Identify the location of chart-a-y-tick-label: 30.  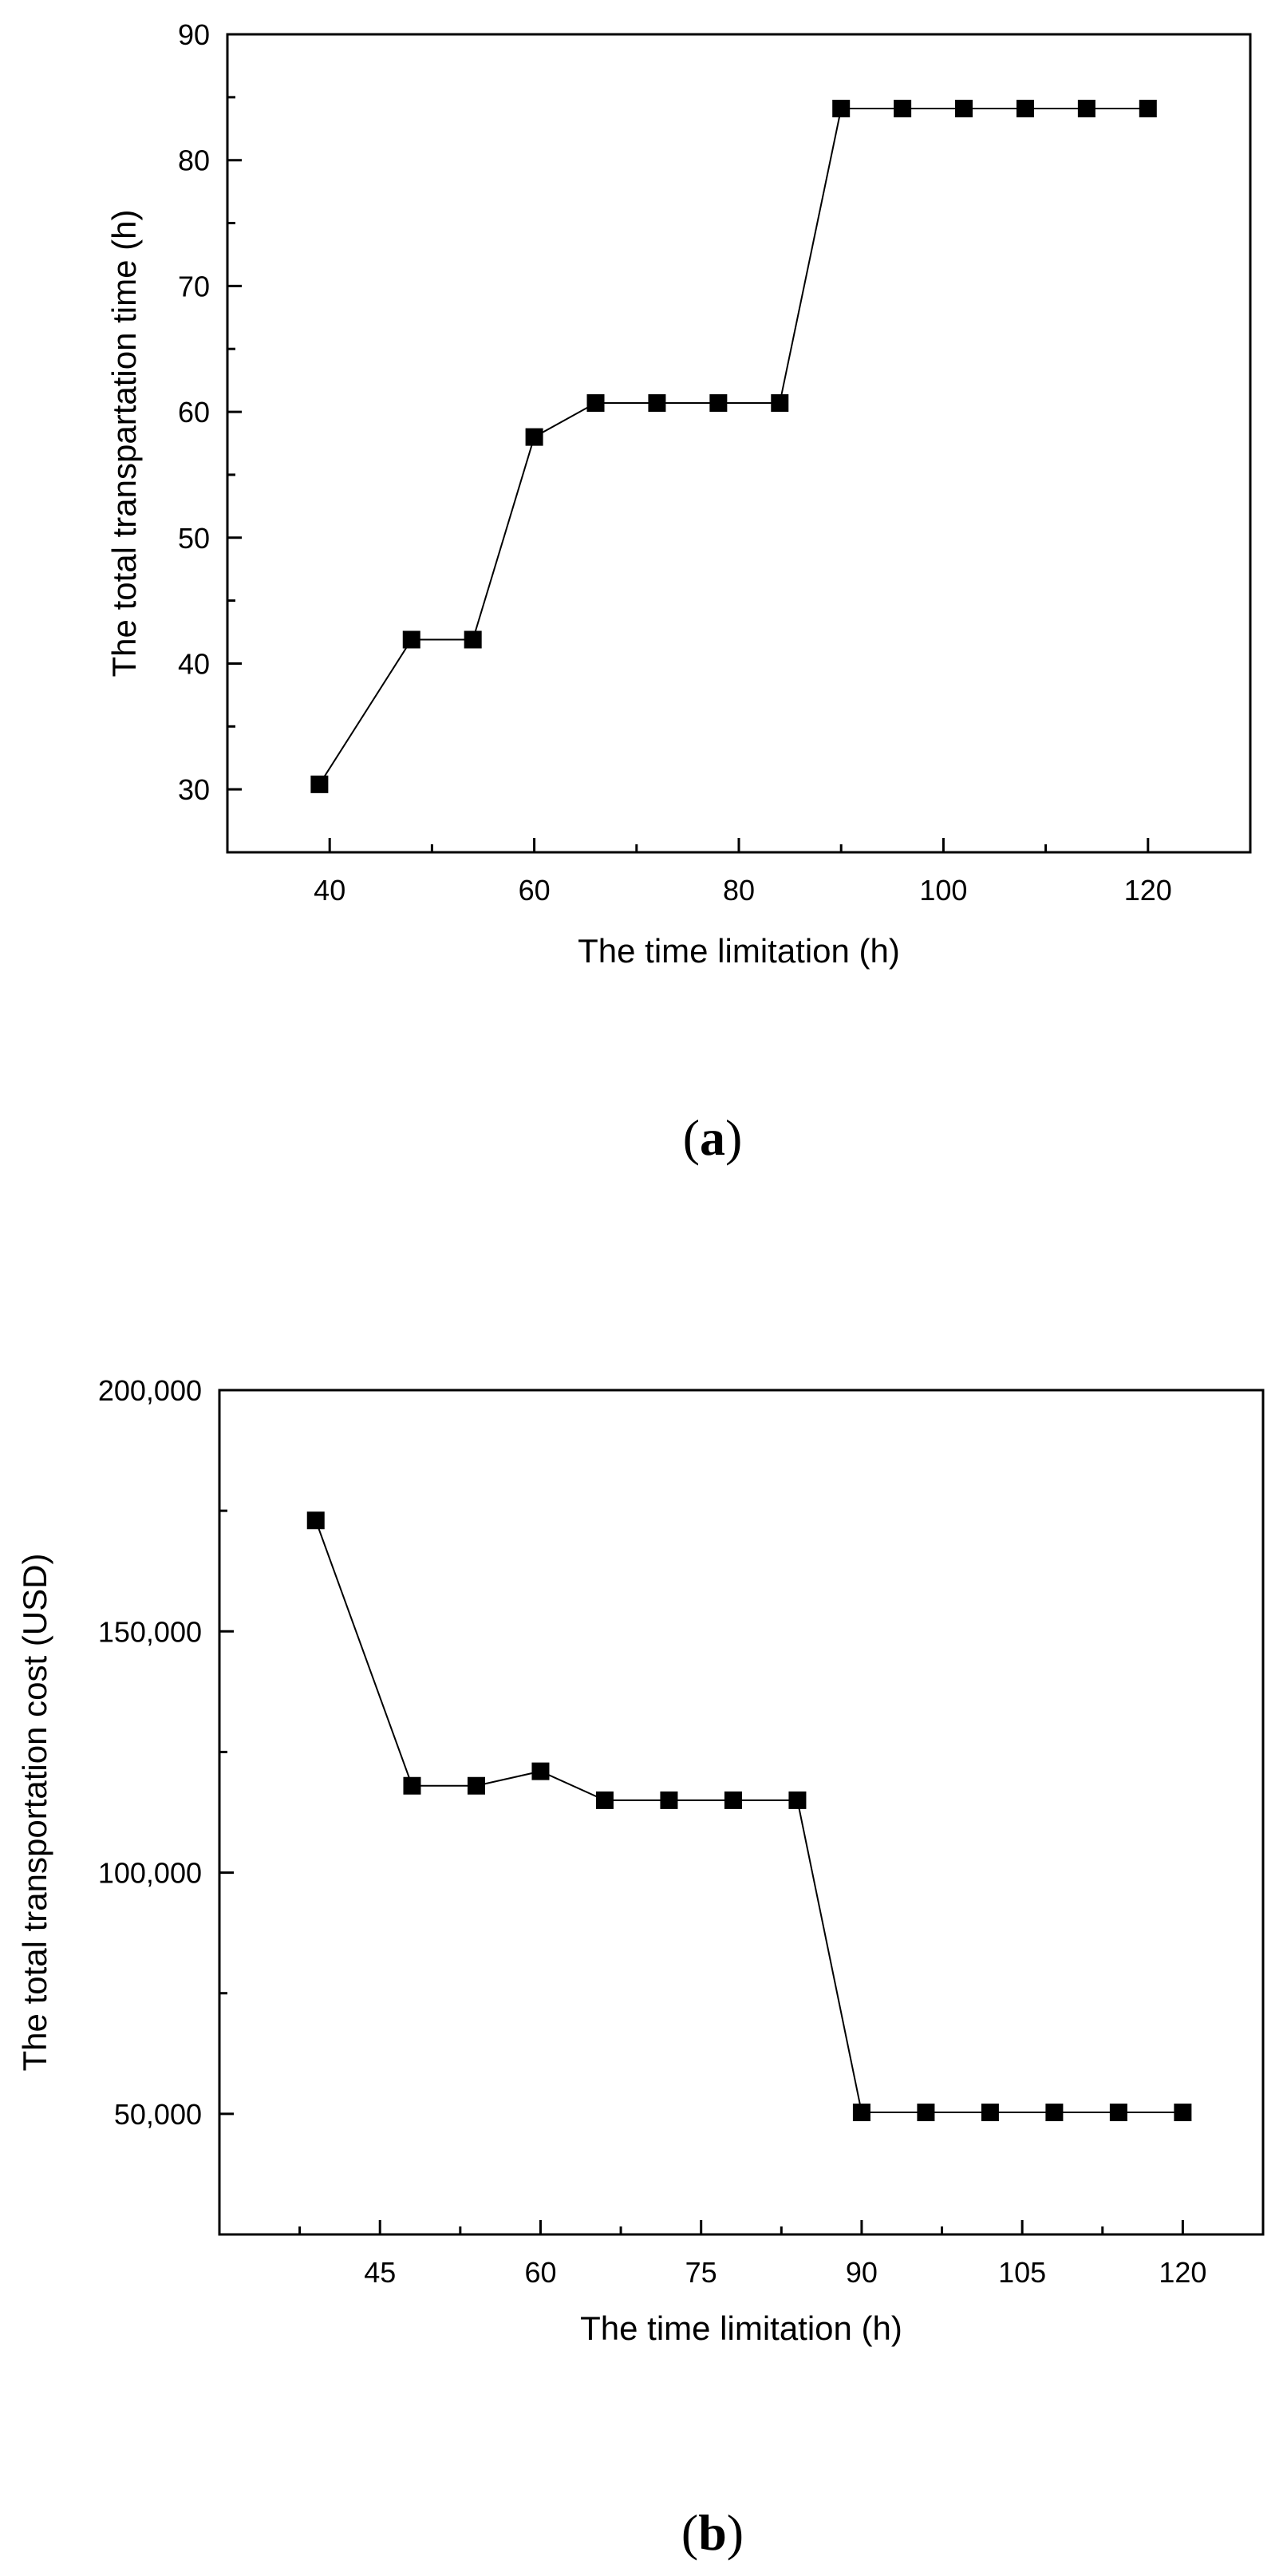
(194, 789).